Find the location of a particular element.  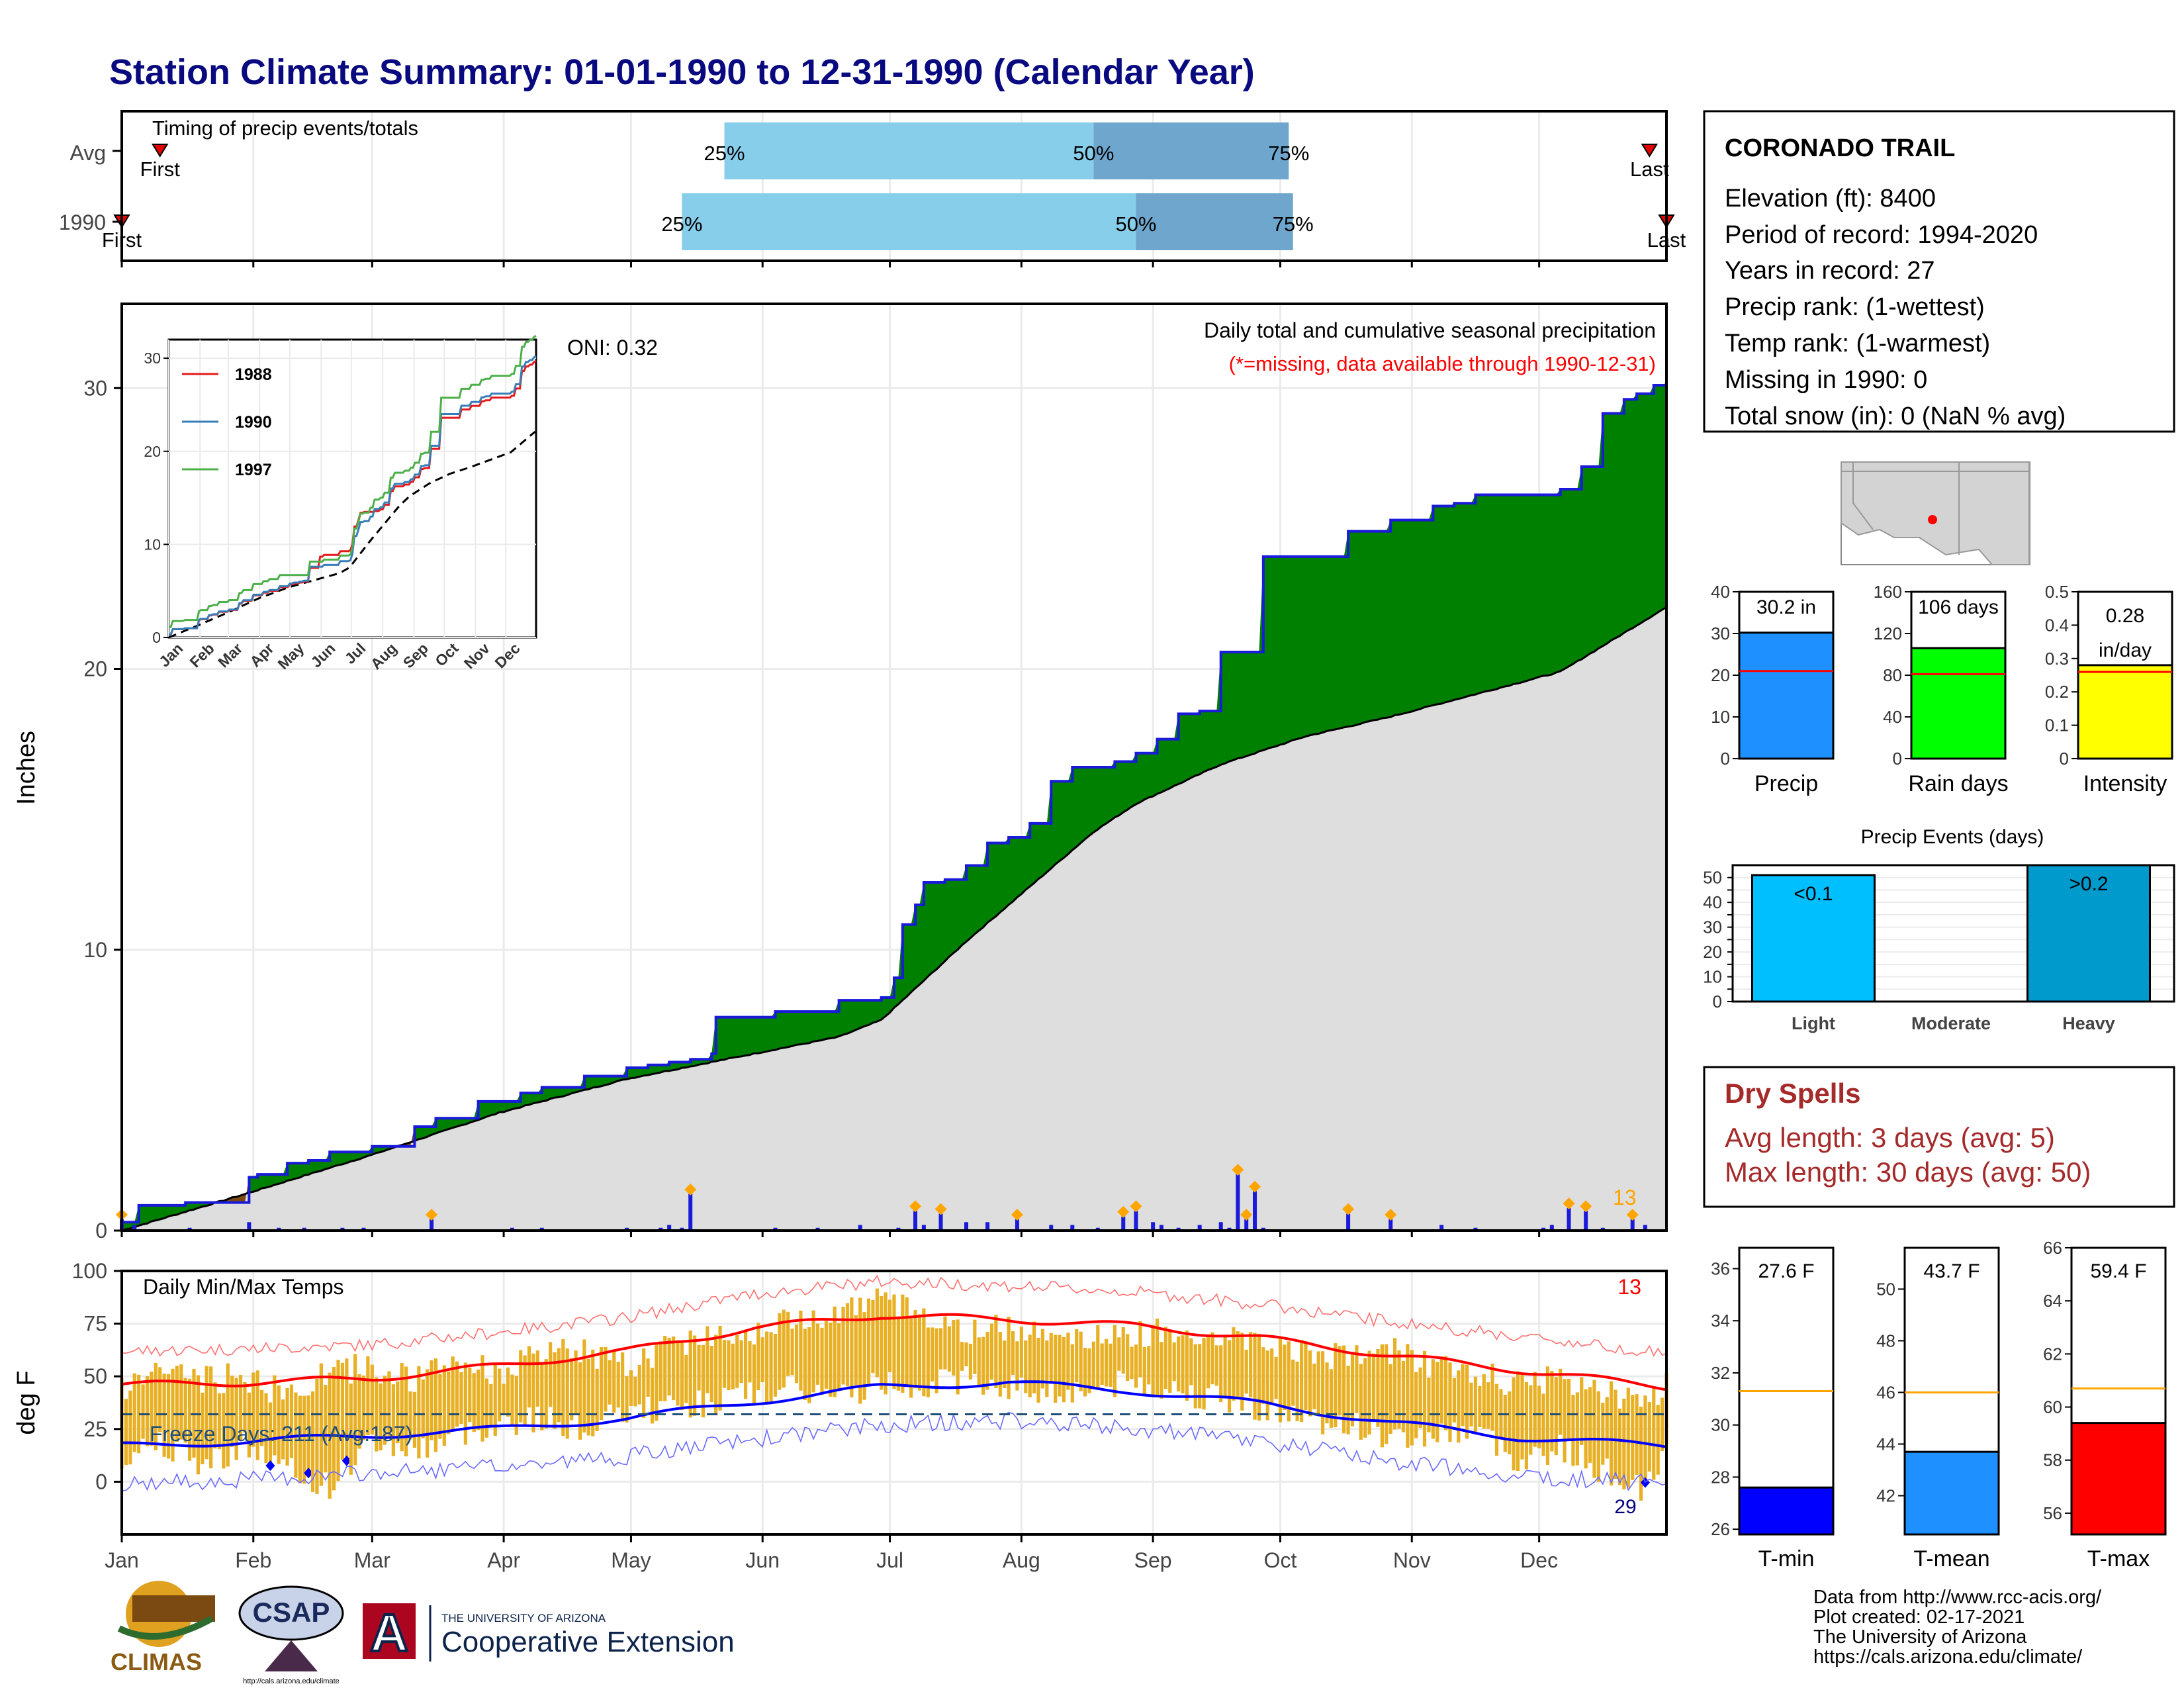

tmax-smooth-line is located at coordinates (894, 1352).